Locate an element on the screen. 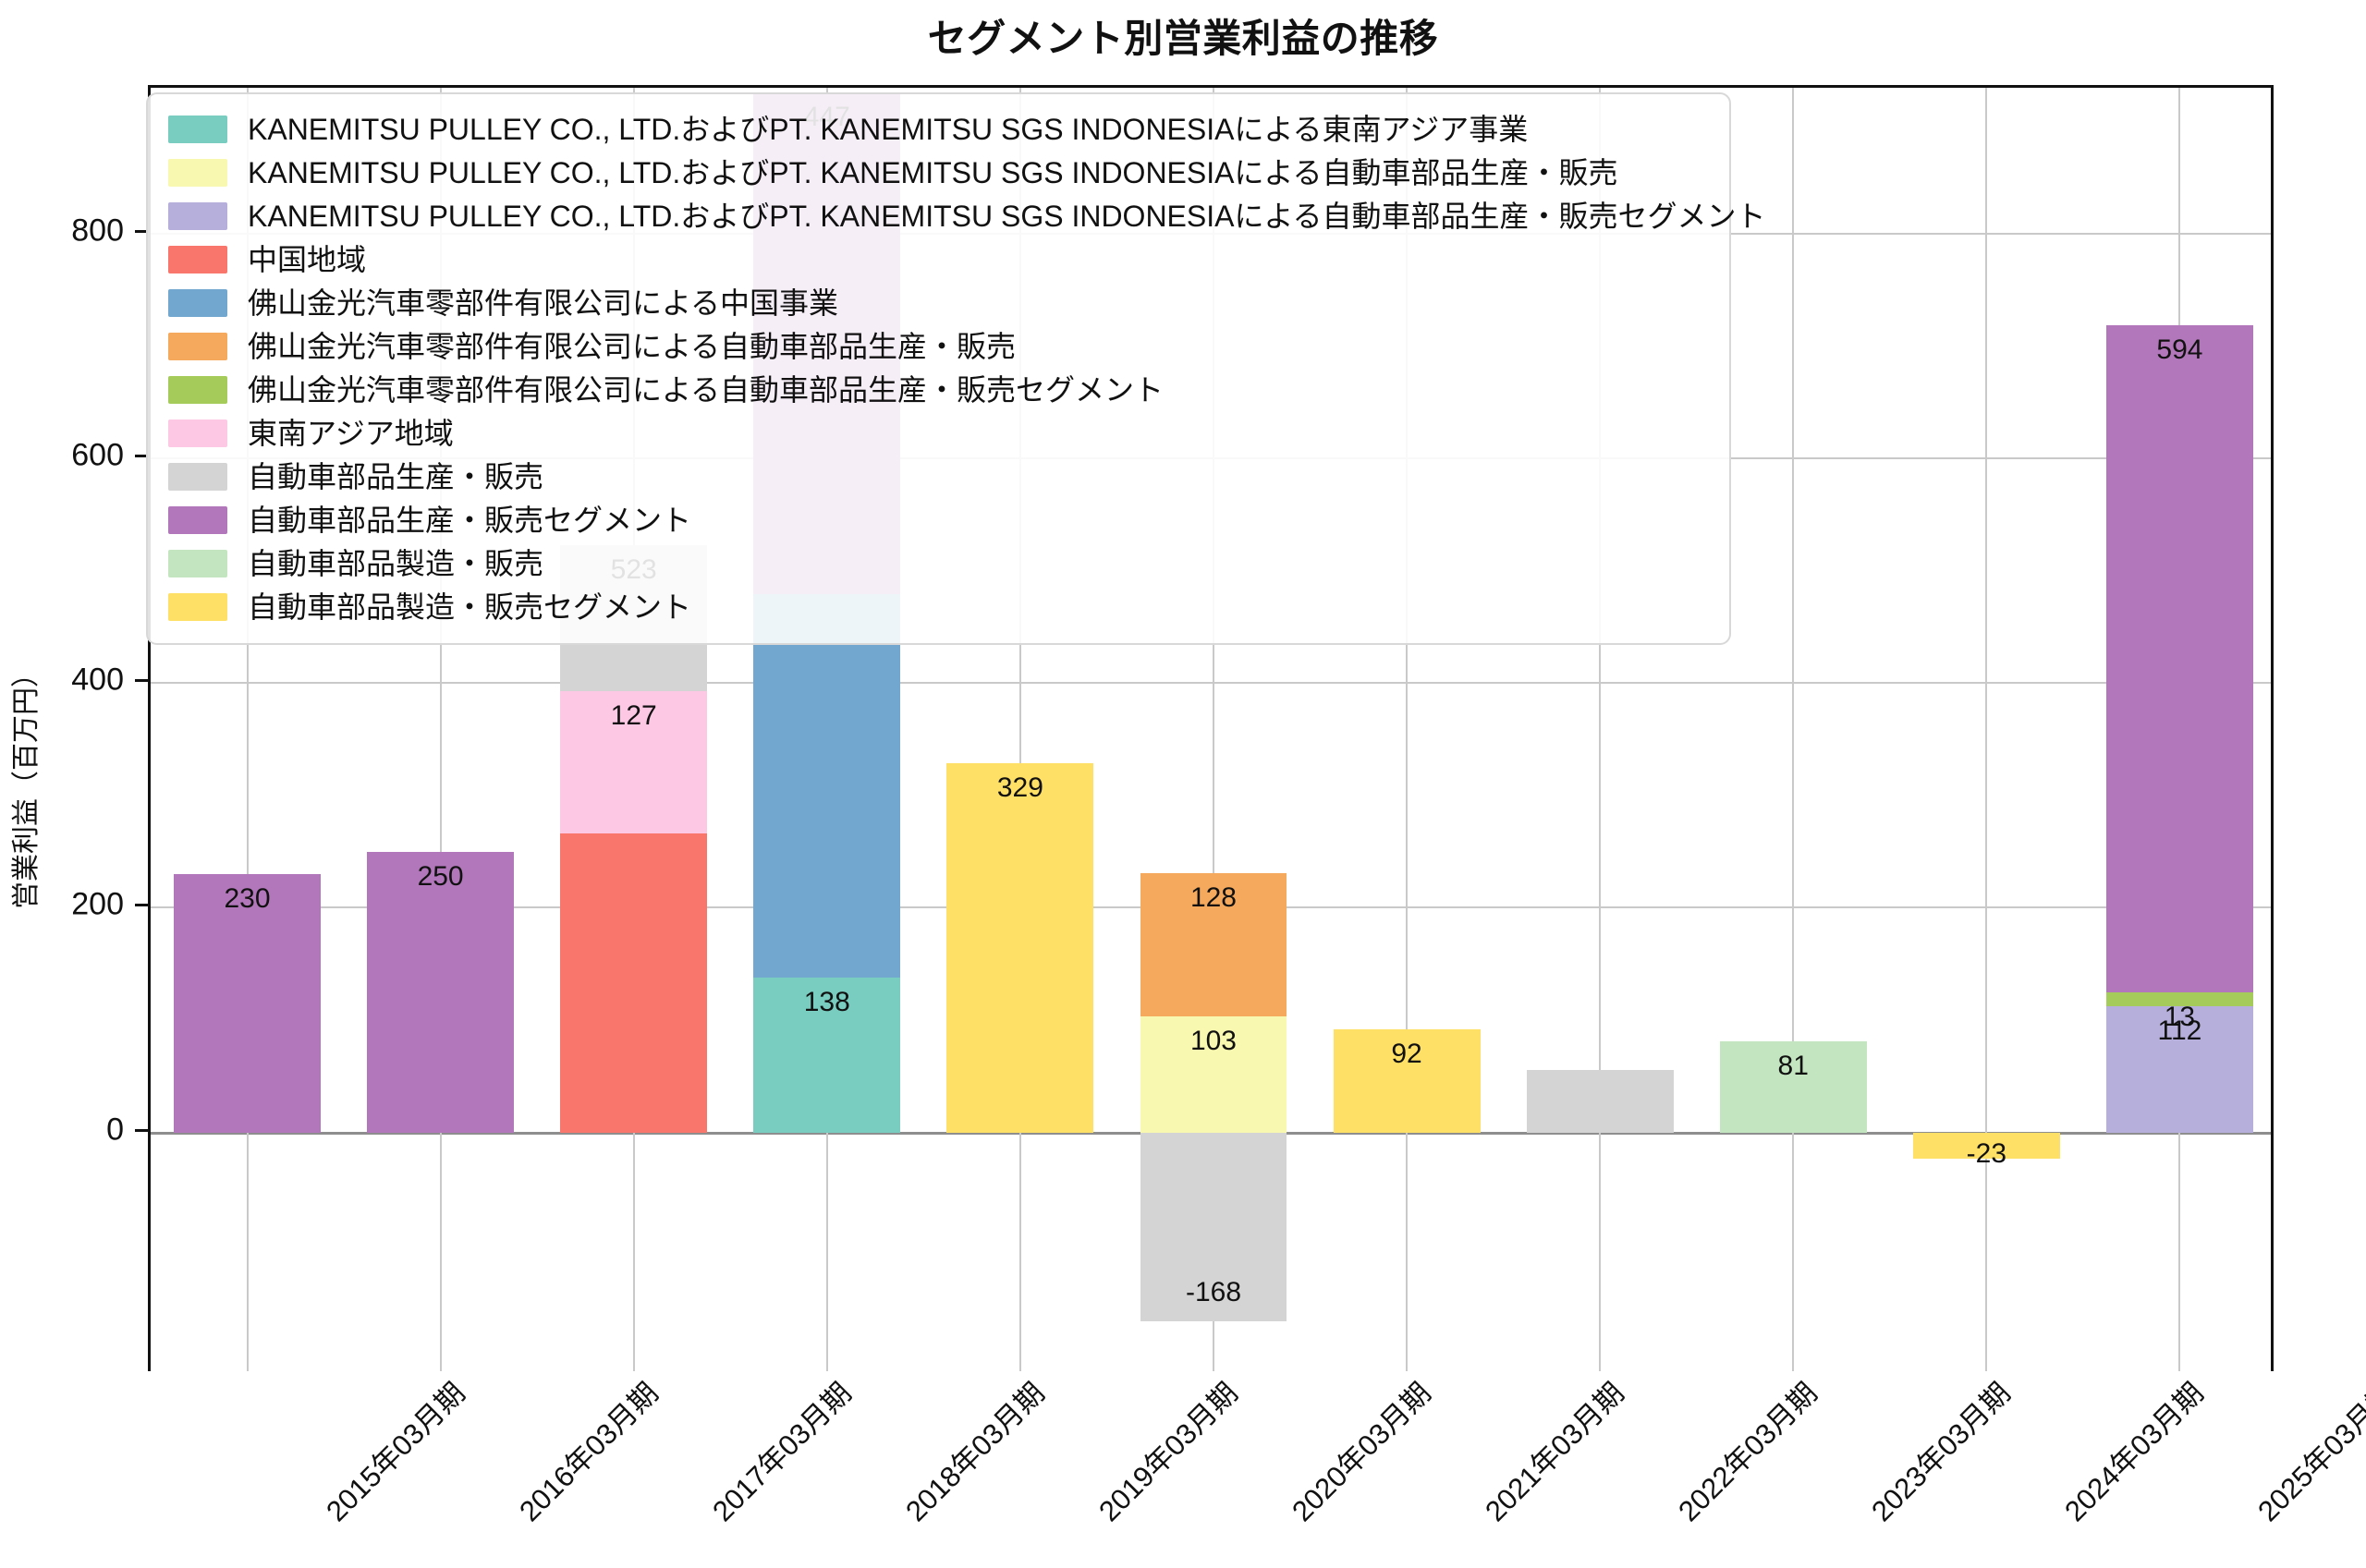  bar-segment: 138 is located at coordinates (827, 1055).